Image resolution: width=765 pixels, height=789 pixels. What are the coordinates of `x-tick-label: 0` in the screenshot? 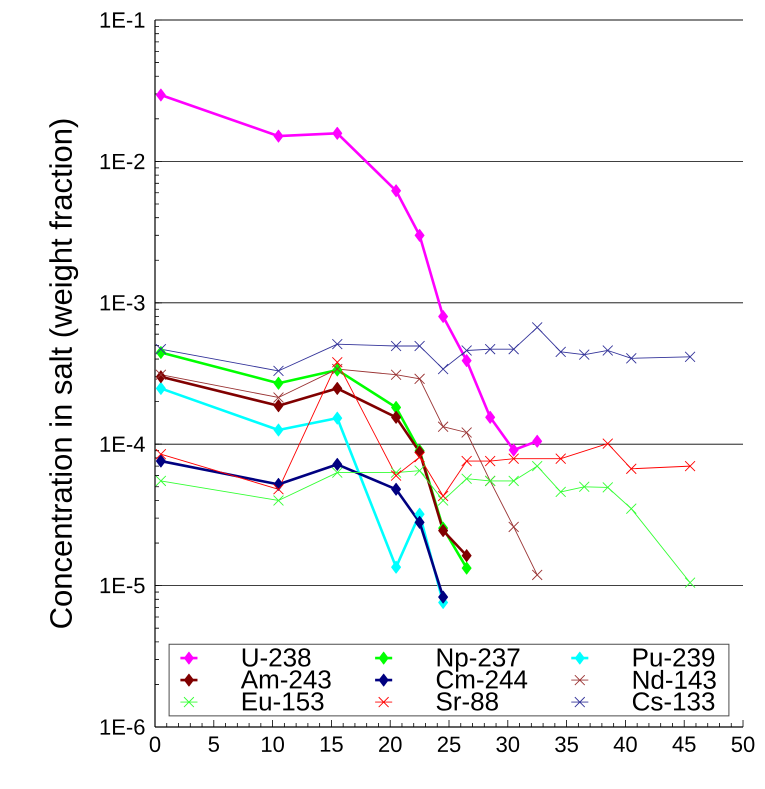 It's located at (155, 744).